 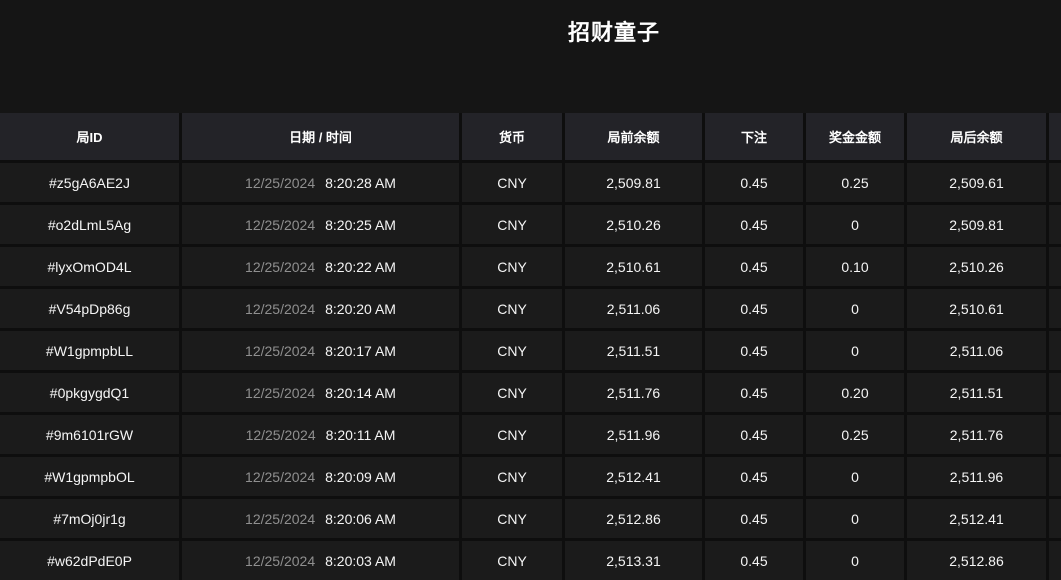 What do you see at coordinates (855, 266) in the screenshot?
I see `cell-prize-amount: 0.10` at bounding box center [855, 266].